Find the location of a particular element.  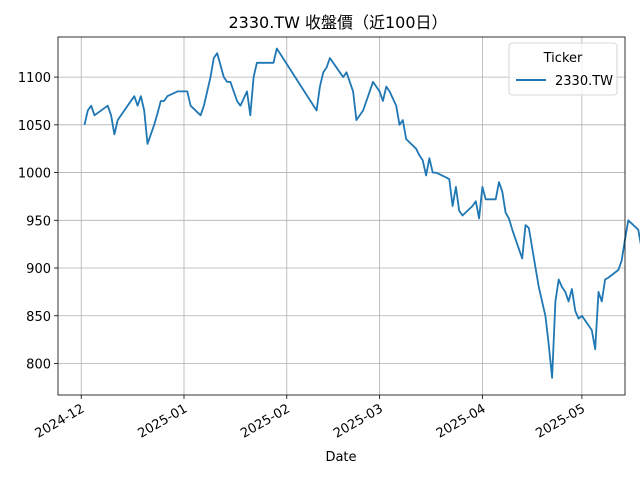

y-tick-label: 950 is located at coordinates (38, 221).